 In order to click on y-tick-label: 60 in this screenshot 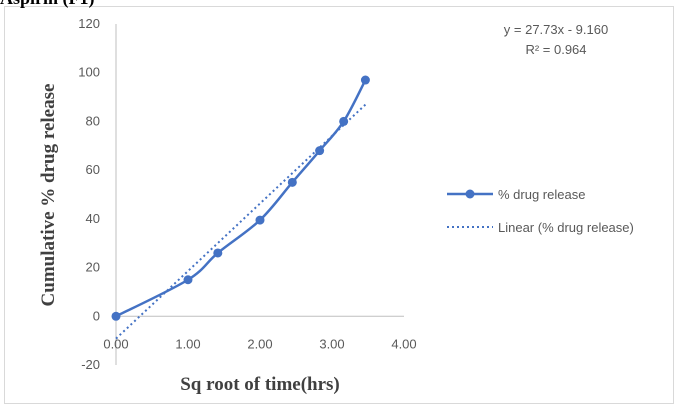, I will do `click(93, 169)`.